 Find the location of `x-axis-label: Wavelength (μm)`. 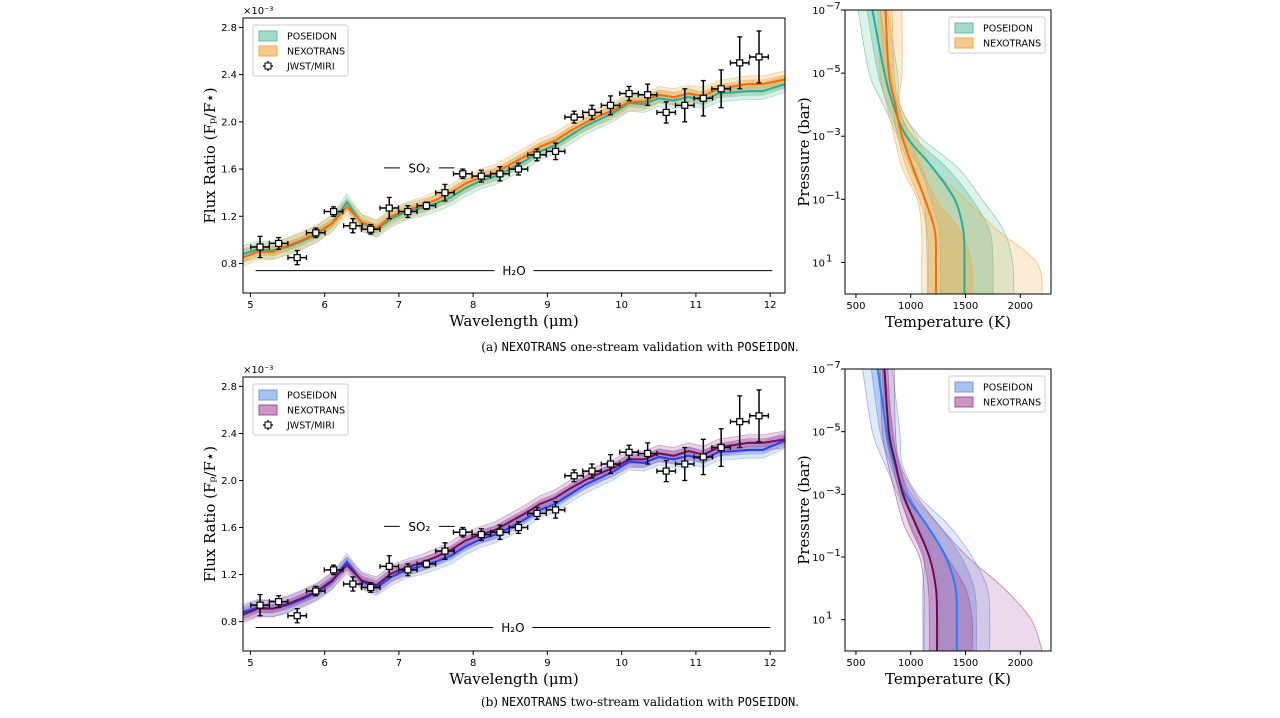

x-axis-label: Wavelength (μm) is located at coordinates (513, 679).